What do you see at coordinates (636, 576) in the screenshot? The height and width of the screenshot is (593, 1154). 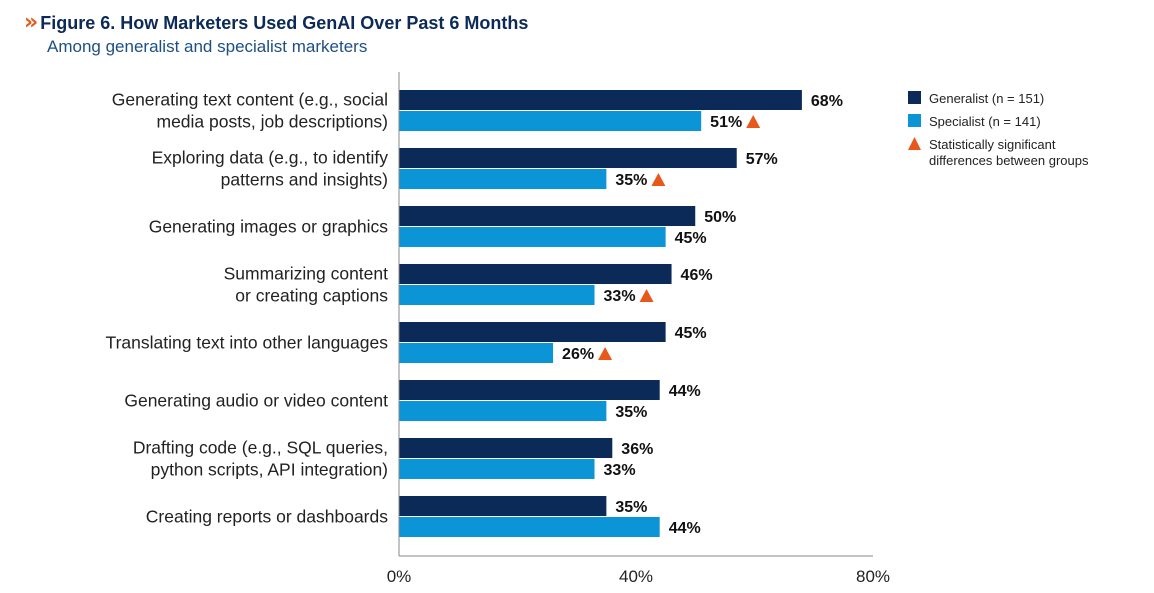 I see `x-tick-label: 40%` at bounding box center [636, 576].